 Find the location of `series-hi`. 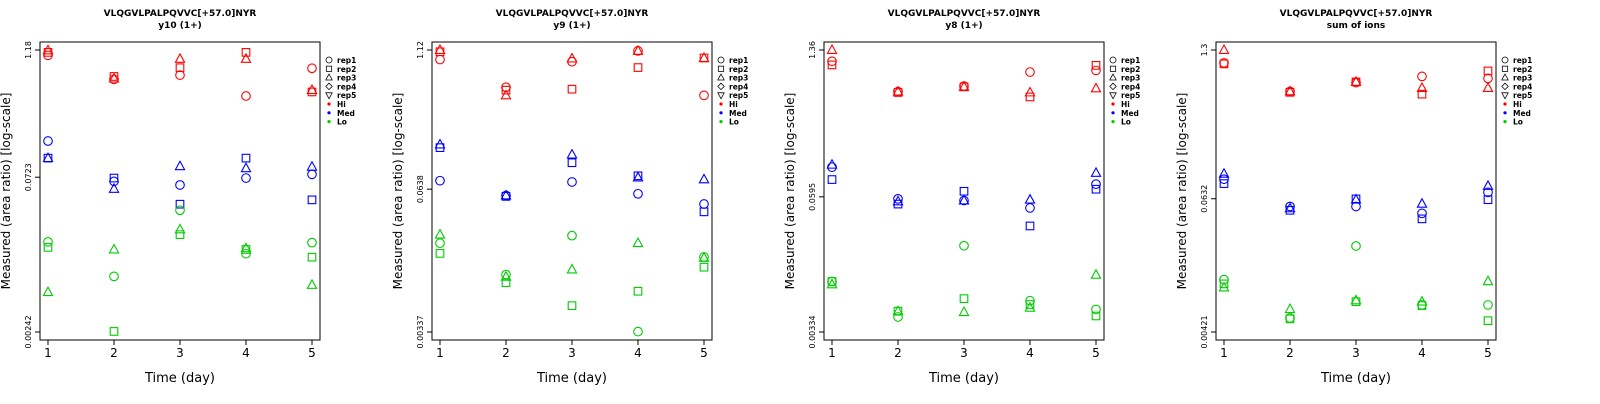

series-hi is located at coordinates (964, 72).